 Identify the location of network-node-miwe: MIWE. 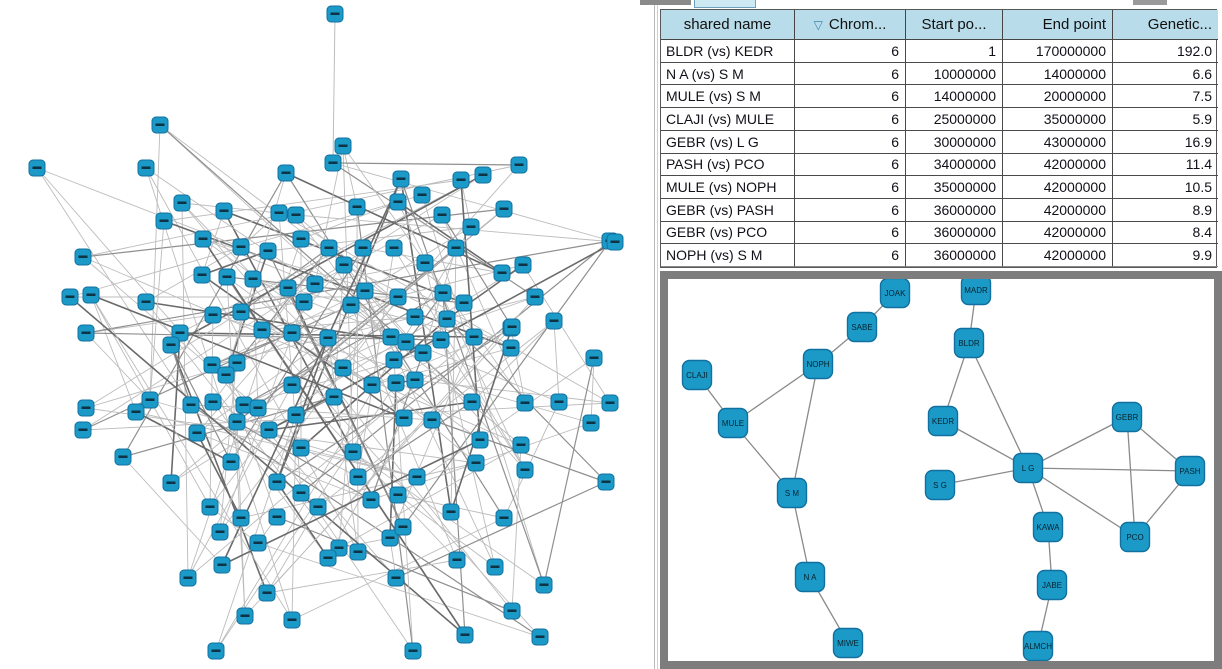
(848, 643).